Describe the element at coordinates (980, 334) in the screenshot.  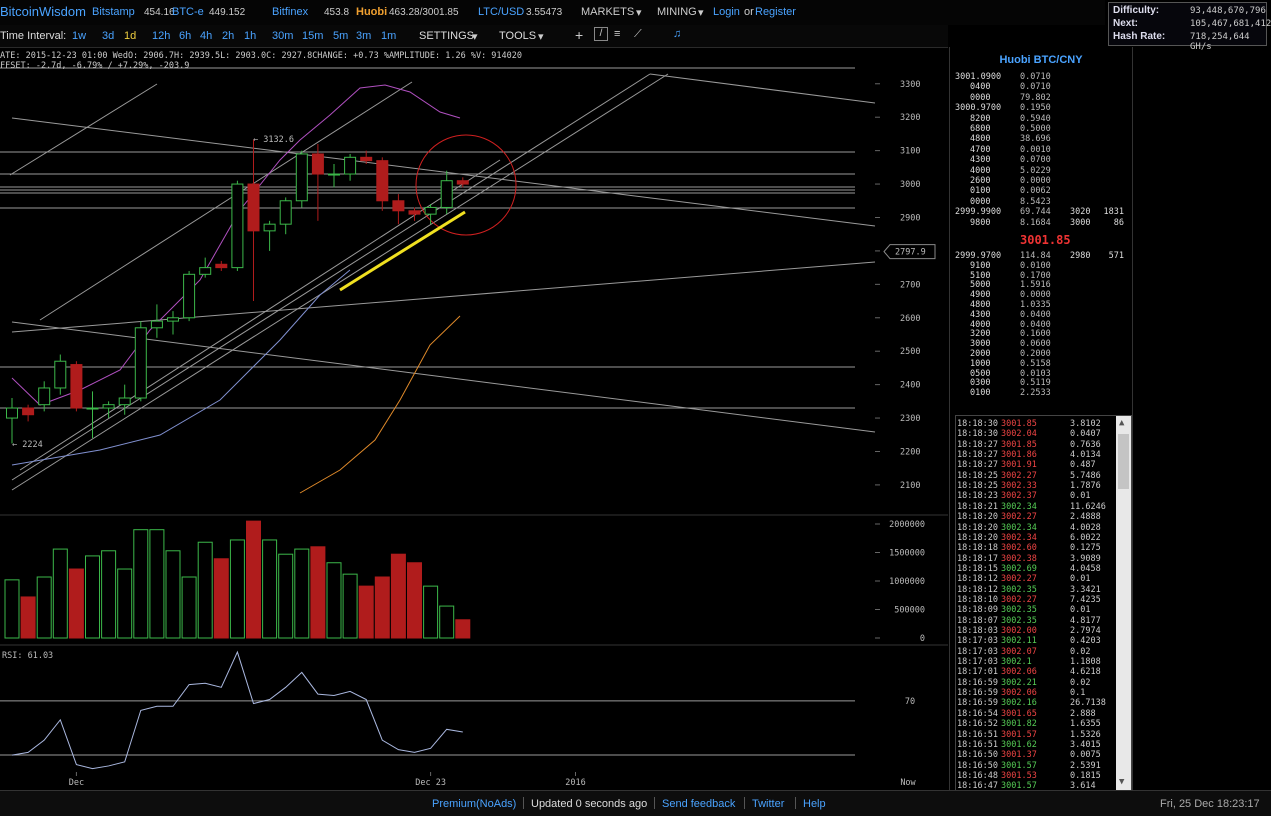
I see `book-price: 3200` at that location.